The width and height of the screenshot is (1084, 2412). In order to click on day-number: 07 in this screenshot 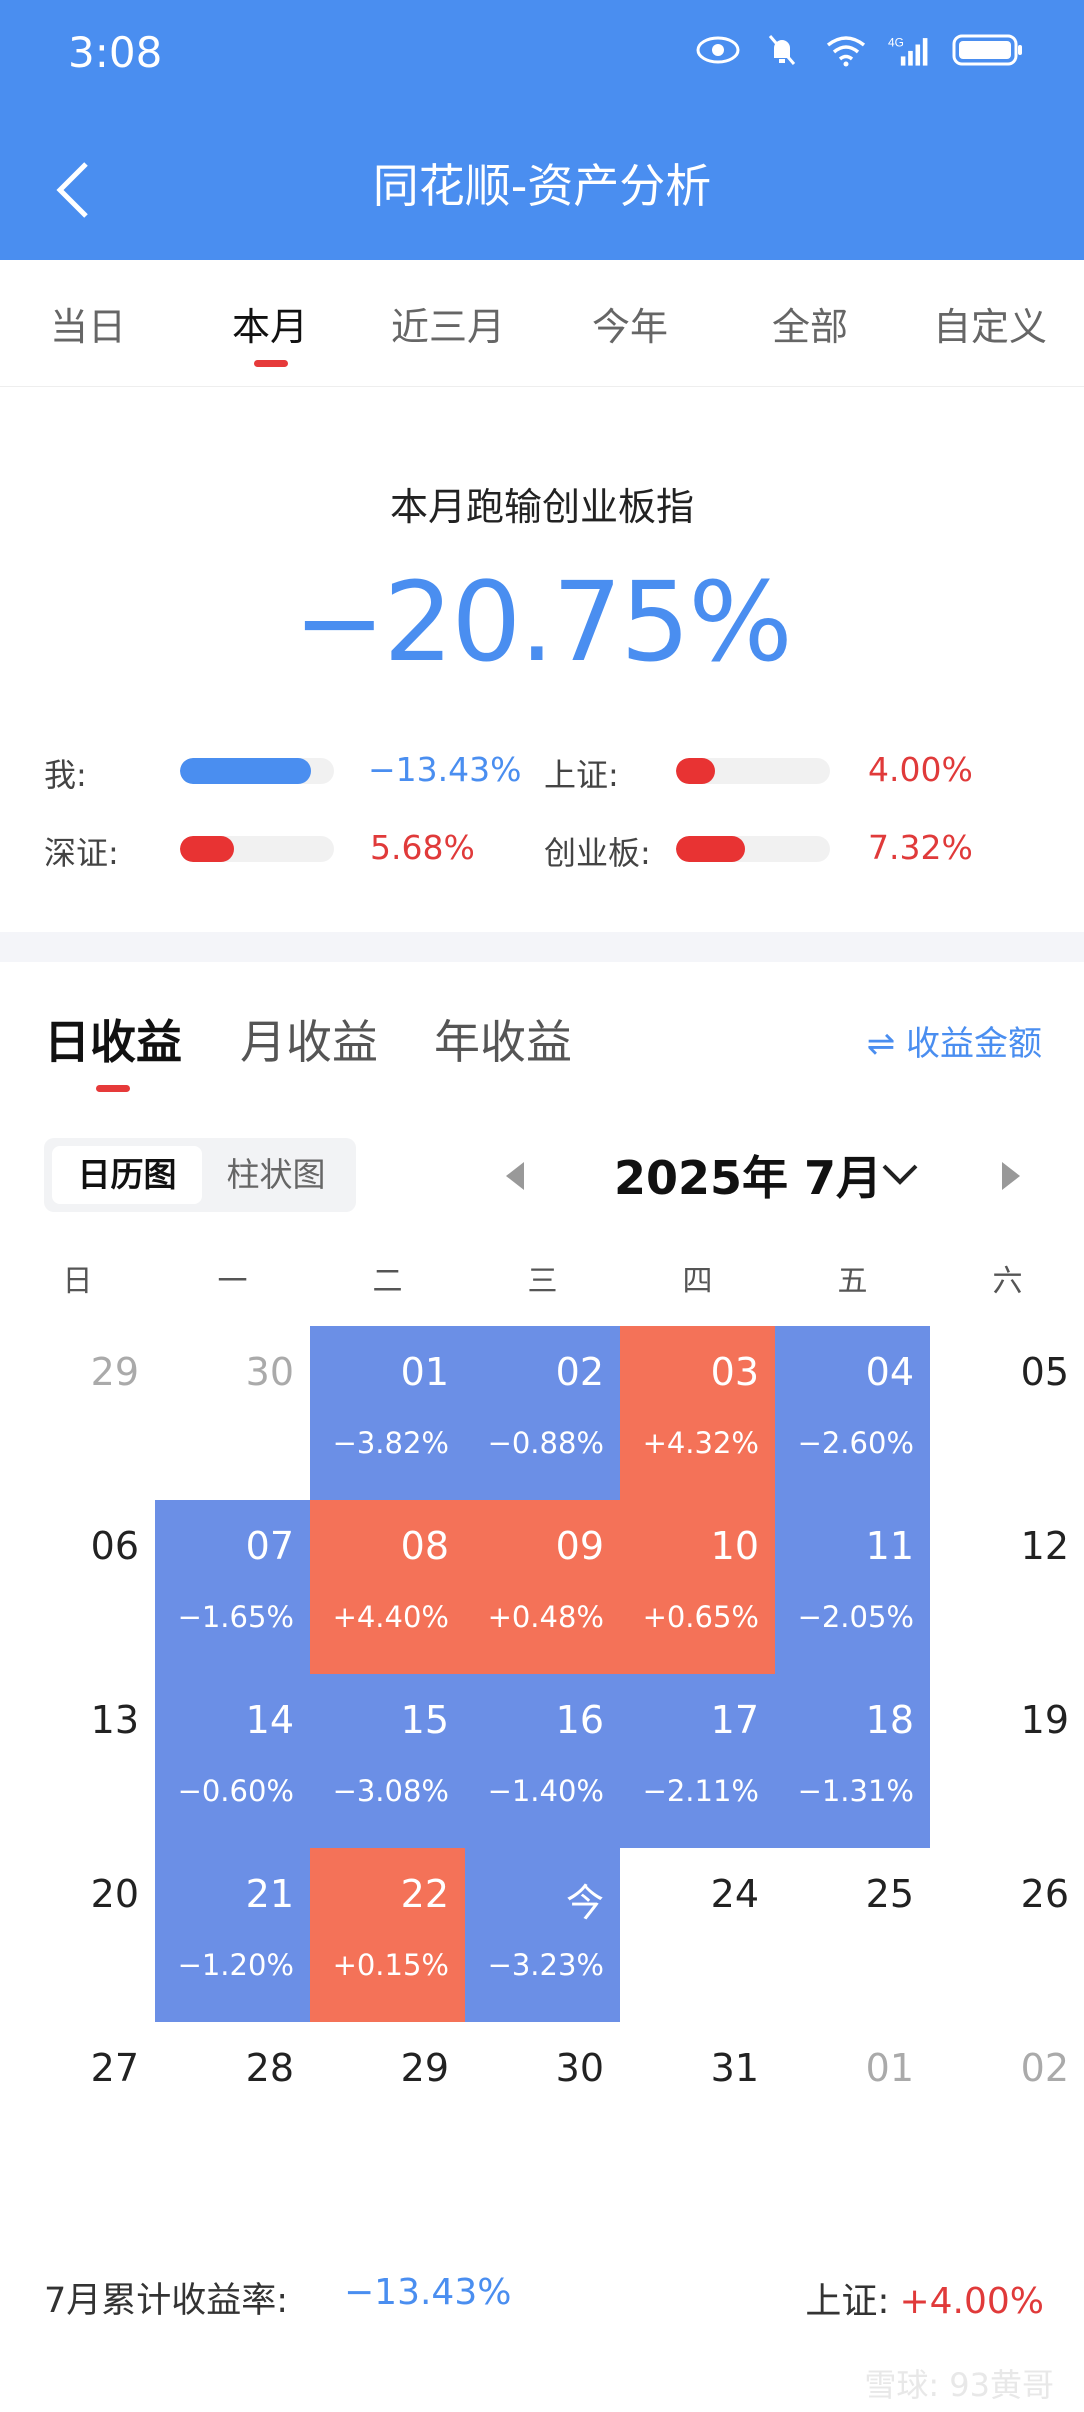, I will do `click(269, 1546)`.